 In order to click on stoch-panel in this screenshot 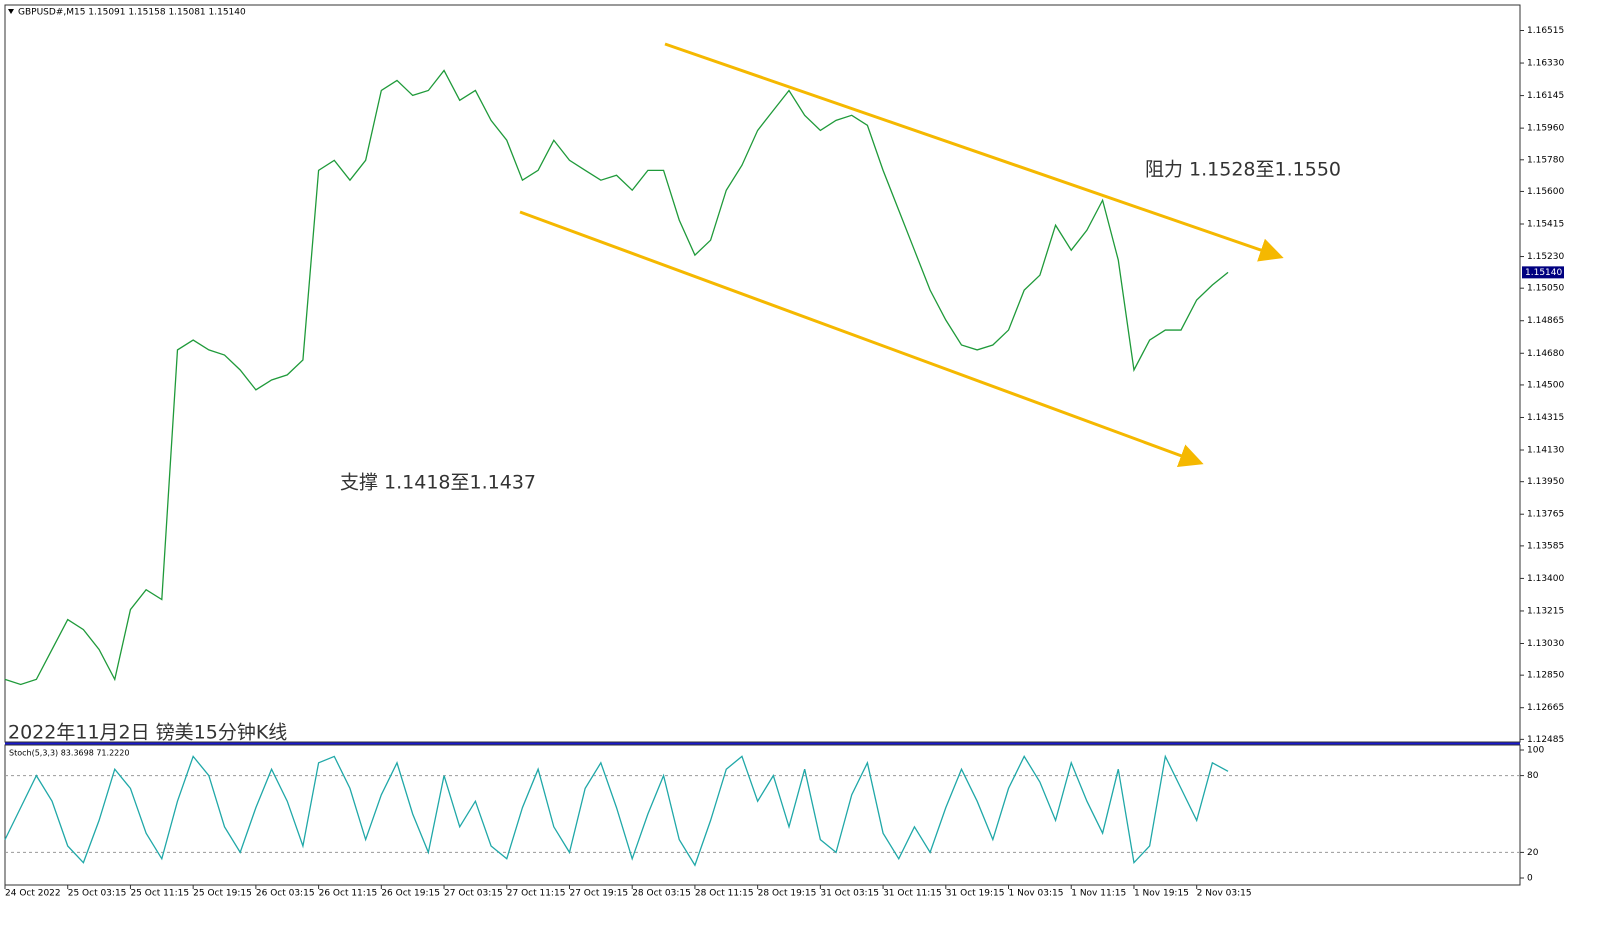, I will do `click(762, 815)`.